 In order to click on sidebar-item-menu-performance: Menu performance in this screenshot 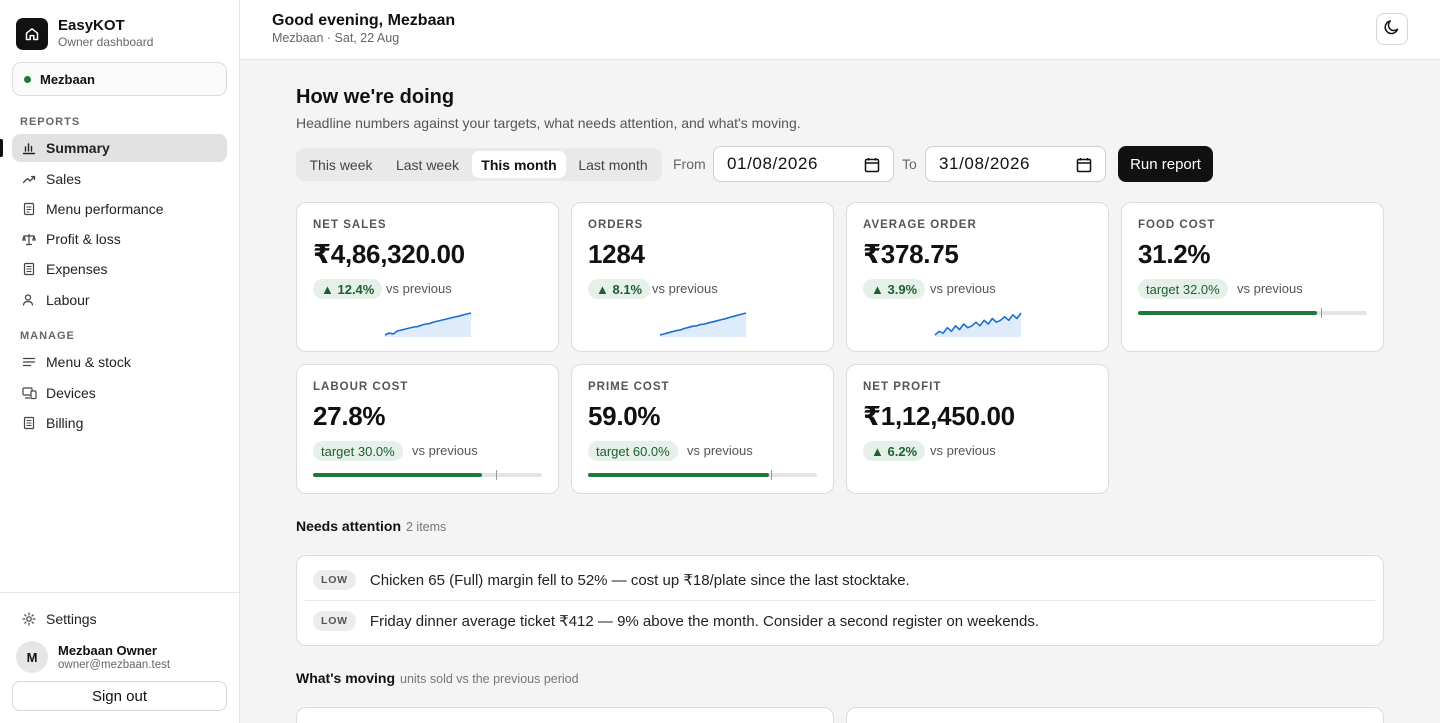, I will do `click(119, 209)`.